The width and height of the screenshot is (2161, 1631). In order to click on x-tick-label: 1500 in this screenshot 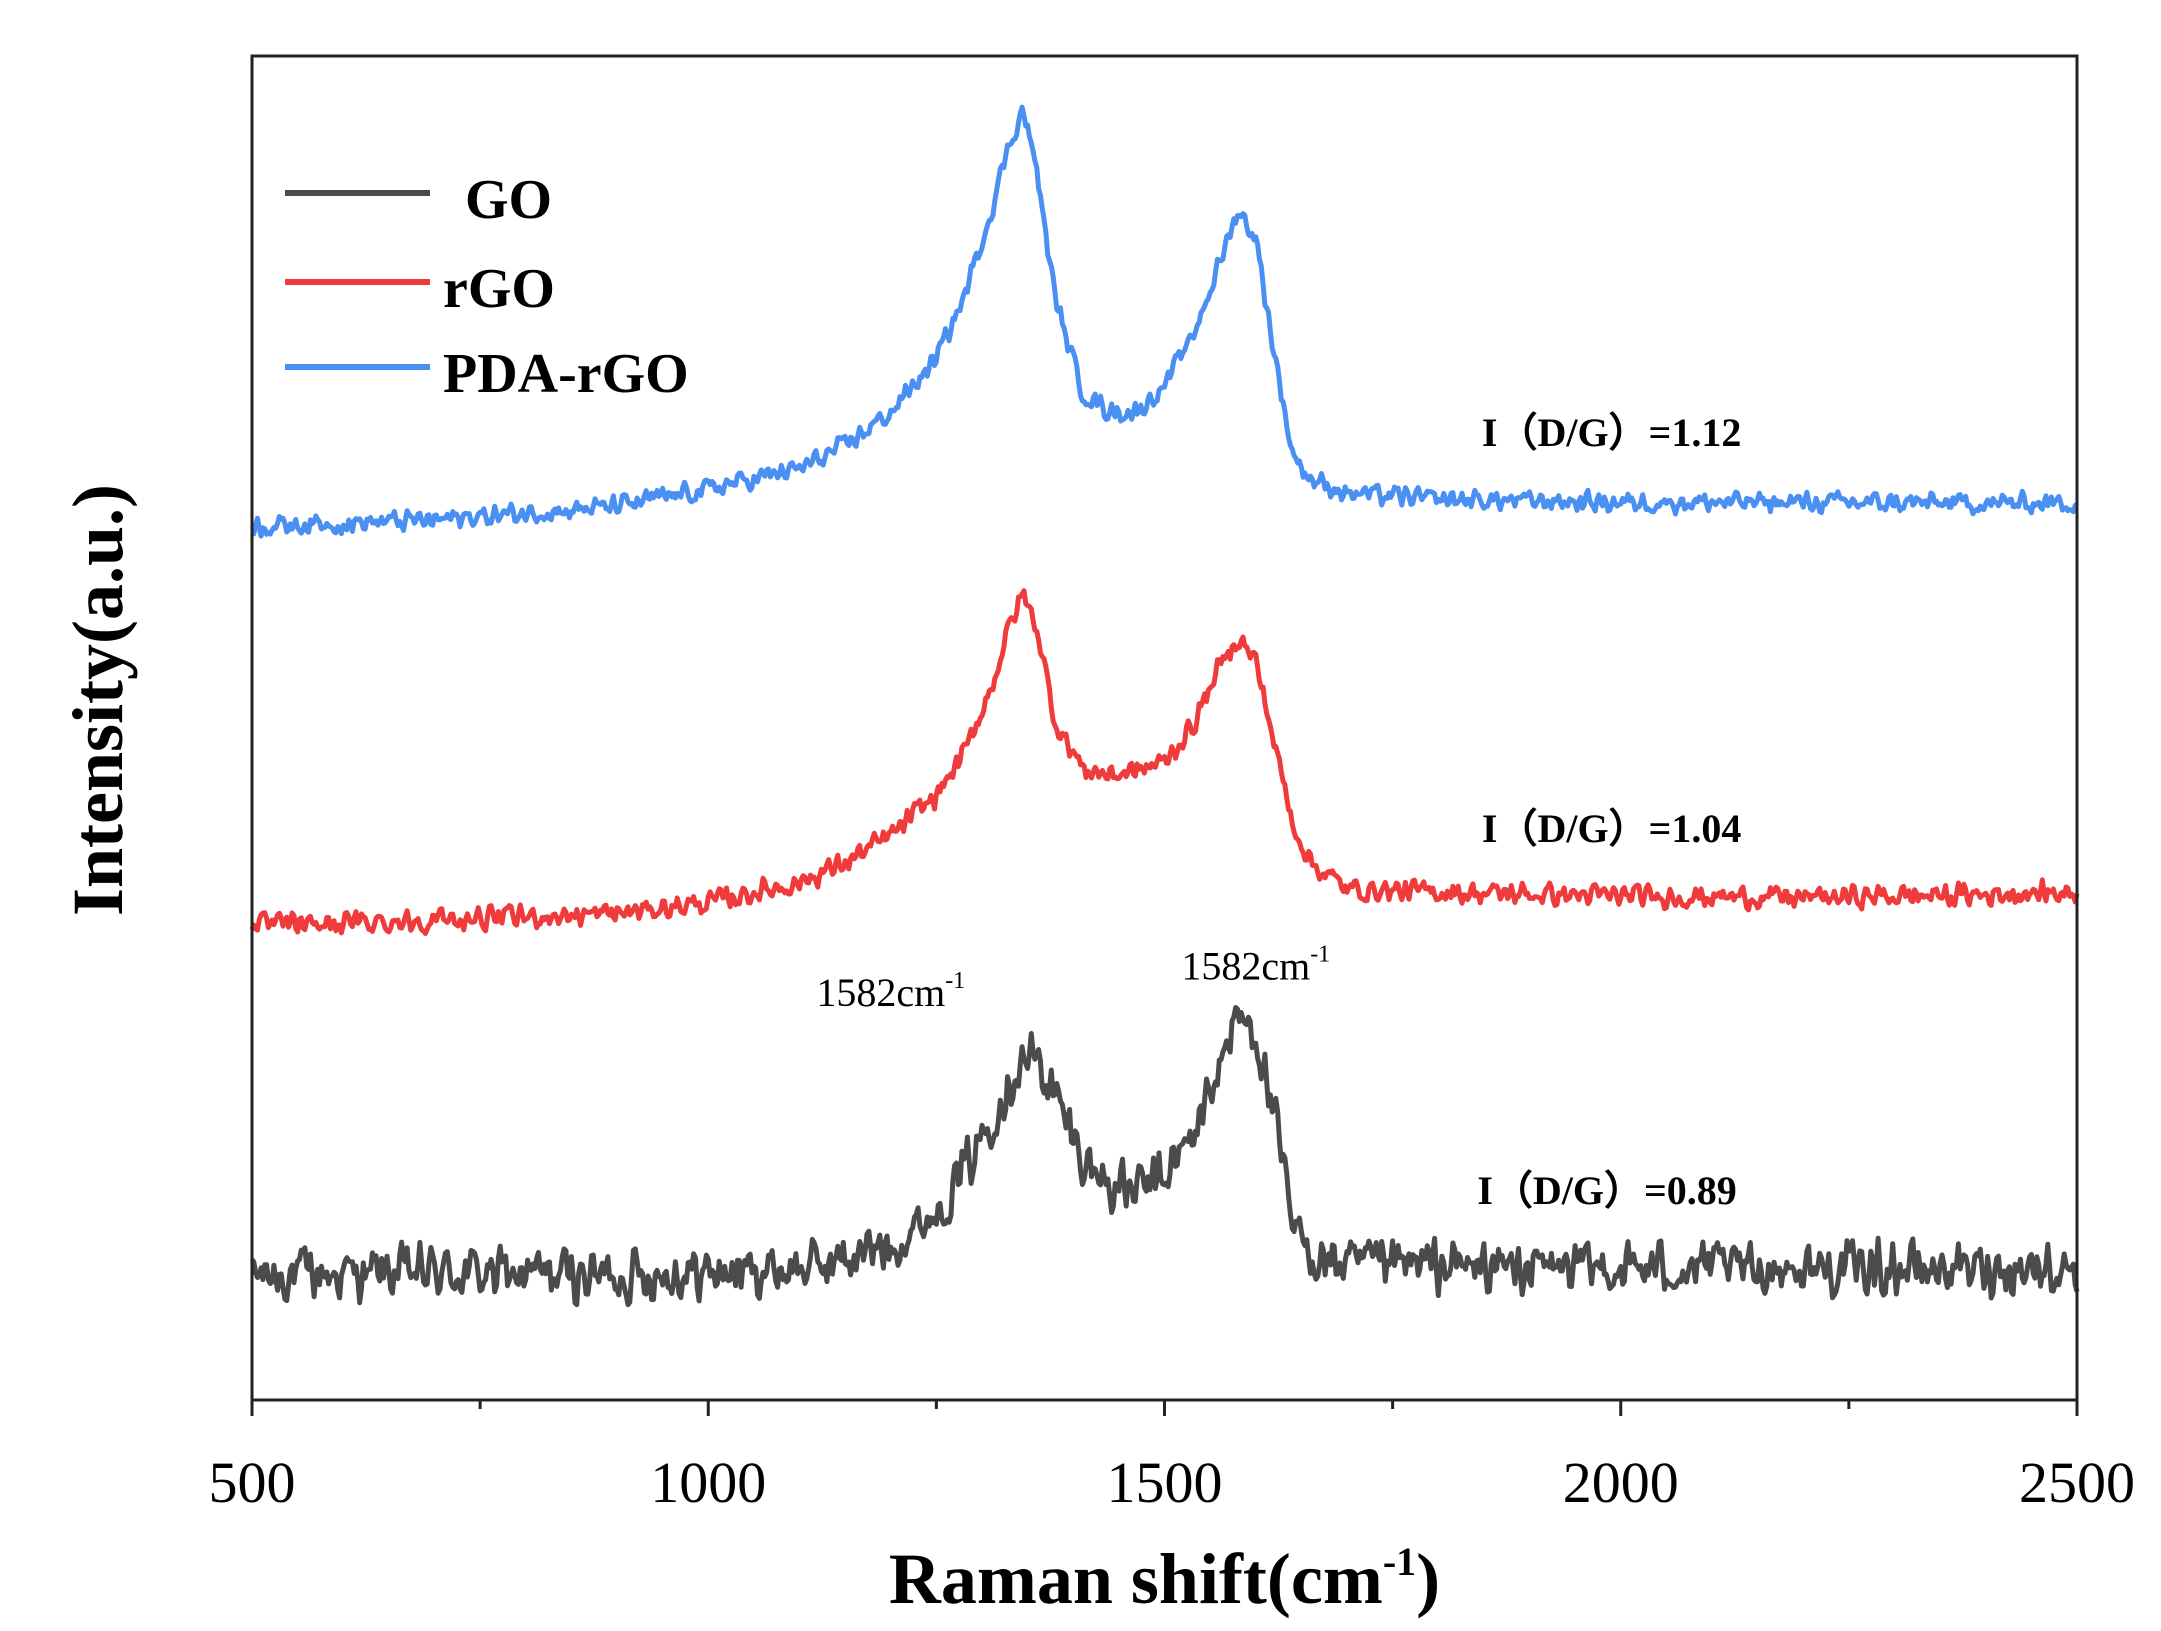, I will do `click(1165, 1482)`.